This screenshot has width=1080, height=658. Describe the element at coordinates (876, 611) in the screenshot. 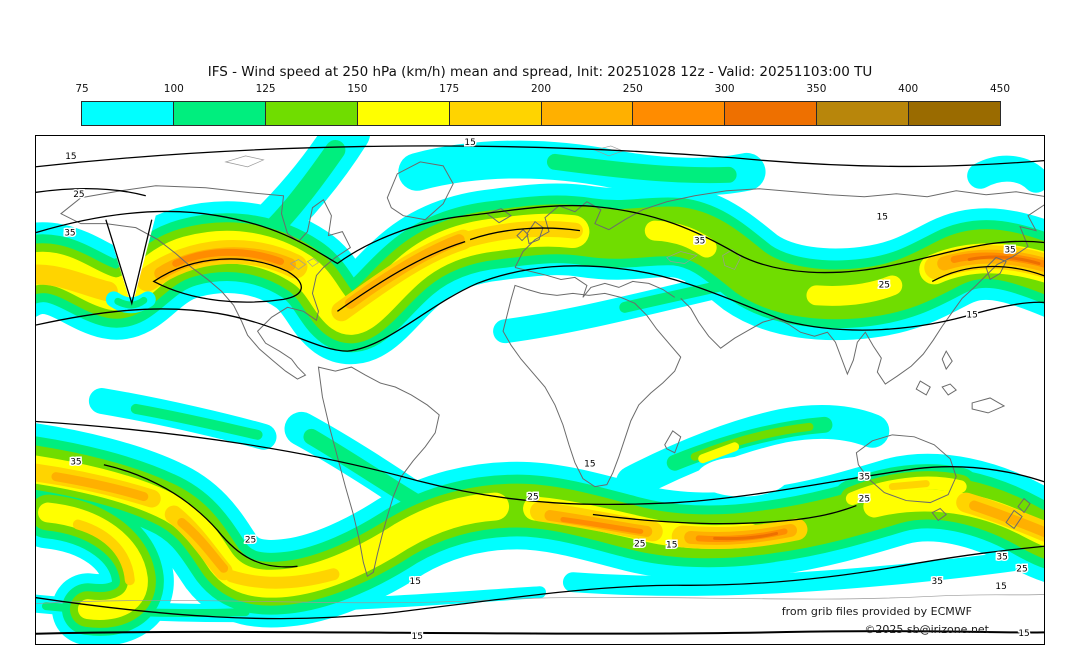

I see `attribution-source: from grib files provided by ECMWF` at that location.